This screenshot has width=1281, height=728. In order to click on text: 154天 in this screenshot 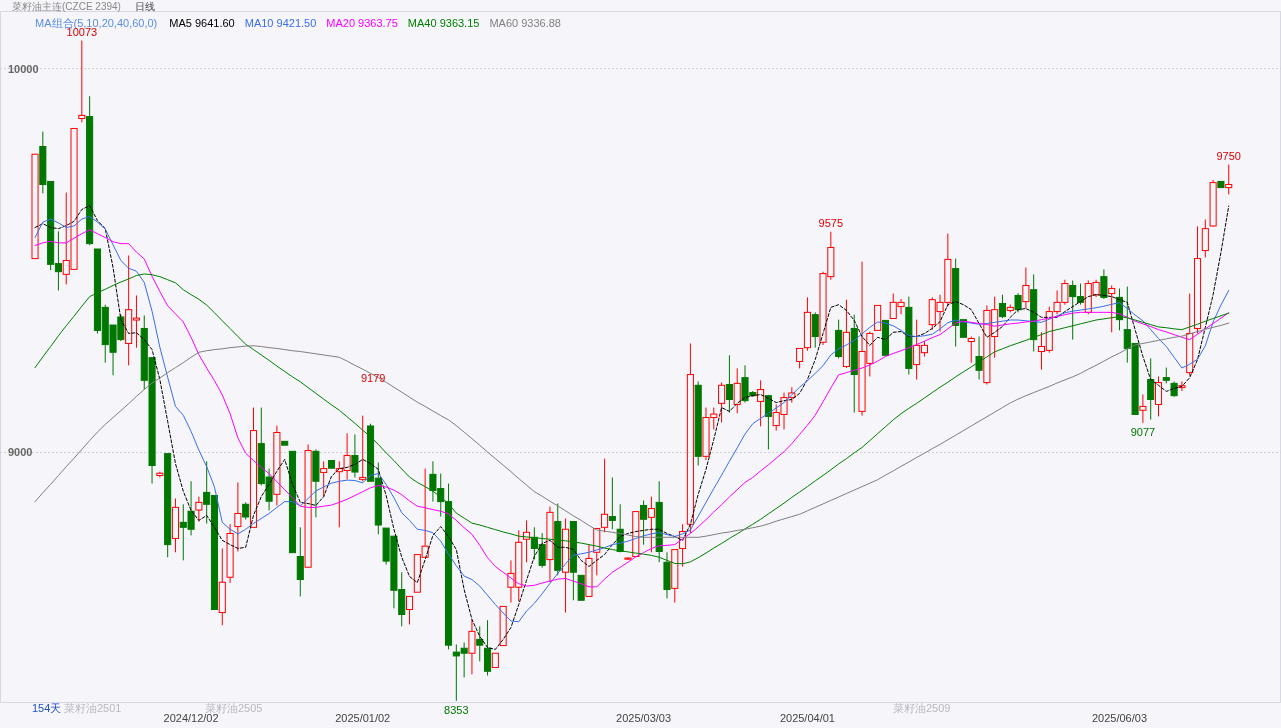, I will do `click(47, 708)`.